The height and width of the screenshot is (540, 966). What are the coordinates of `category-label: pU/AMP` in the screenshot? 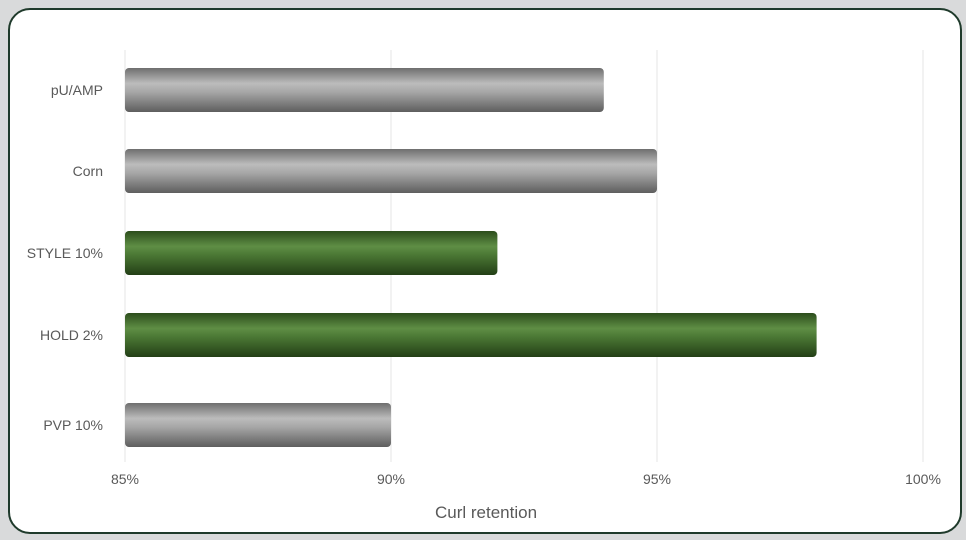 It's located at (77, 90).